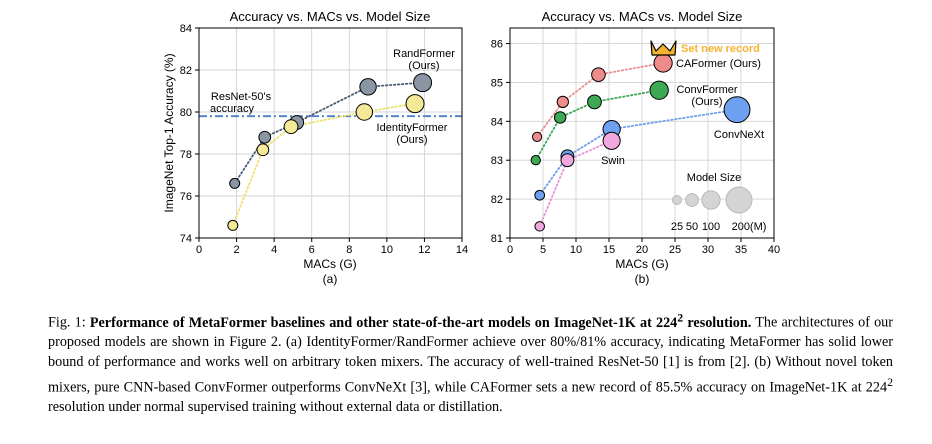 The height and width of the screenshot is (444, 932). What do you see at coordinates (462, 250) in the screenshot?
I see `x-tick-label: 14` at bounding box center [462, 250].